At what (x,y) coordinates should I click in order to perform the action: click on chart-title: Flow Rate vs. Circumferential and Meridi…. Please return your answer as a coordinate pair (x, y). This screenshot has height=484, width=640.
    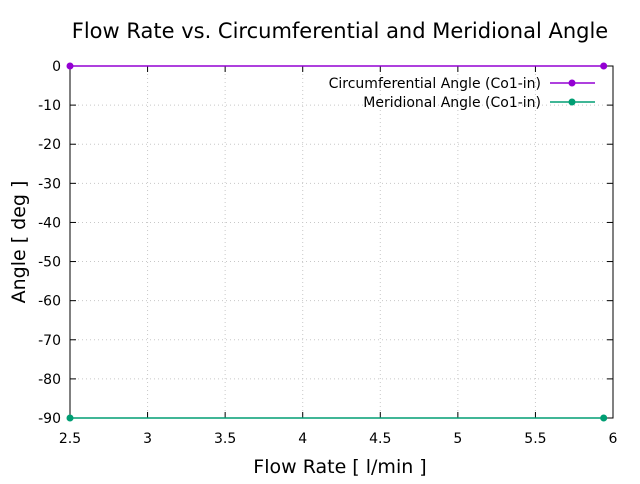
    Looking at the image, I should click on (340, 31).